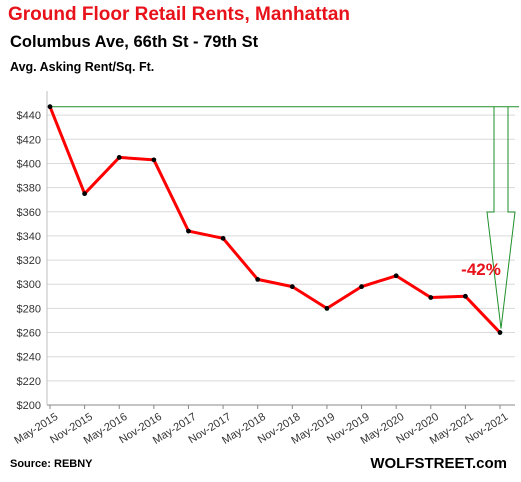  I want to click on y-tick-label: $320, so click(29, 261).